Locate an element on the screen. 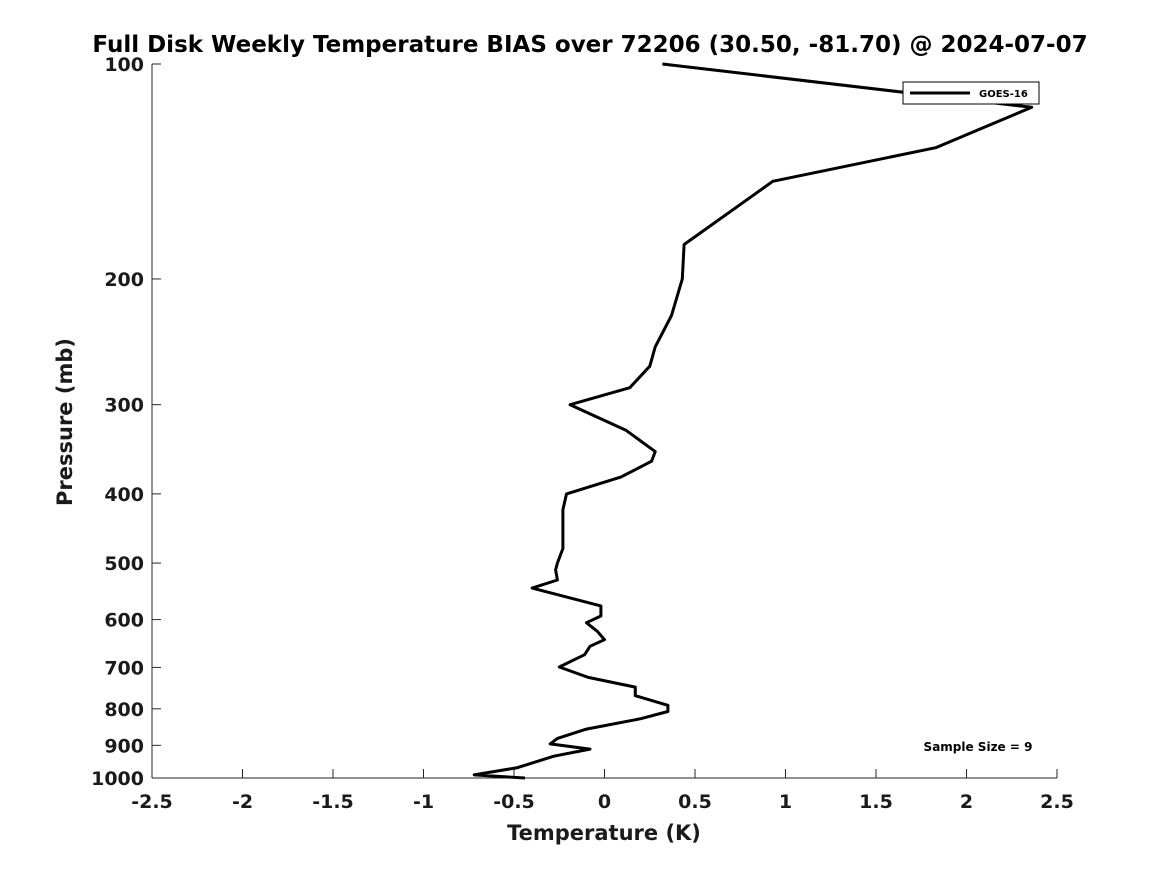 The height and width of the screenshot is (875, 1167). y-tick-label: 300 is located at coordinates (124, 406).